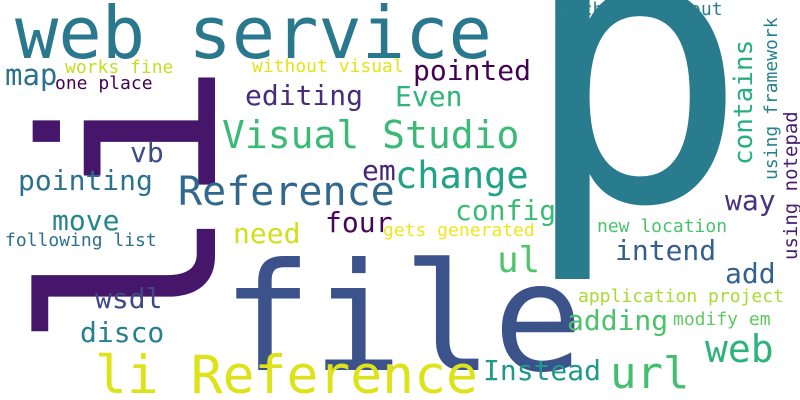  What do you see at coordinates (542, 370) in the screenshot?
I see `word: Instead` at bounding box center [542, 370].